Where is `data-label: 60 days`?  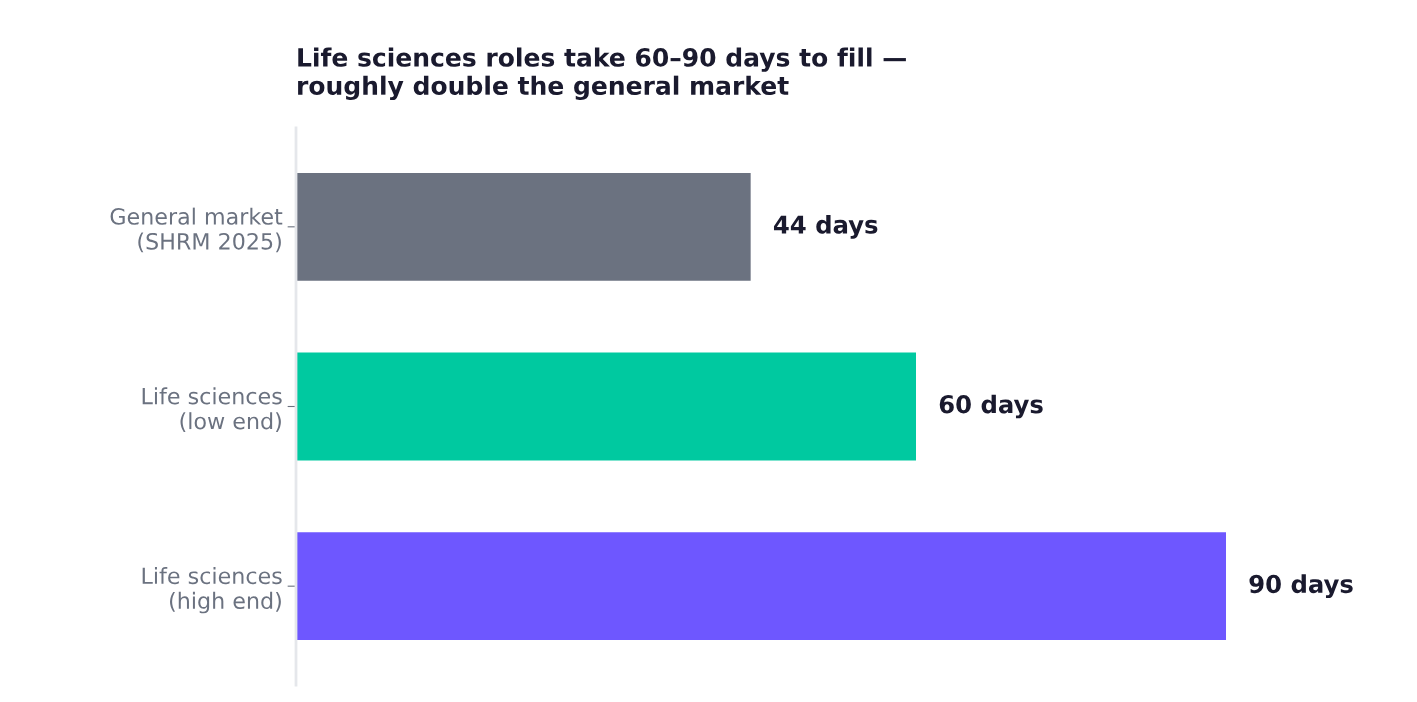
data-label: 60 days is located at coordinates (991, 406).